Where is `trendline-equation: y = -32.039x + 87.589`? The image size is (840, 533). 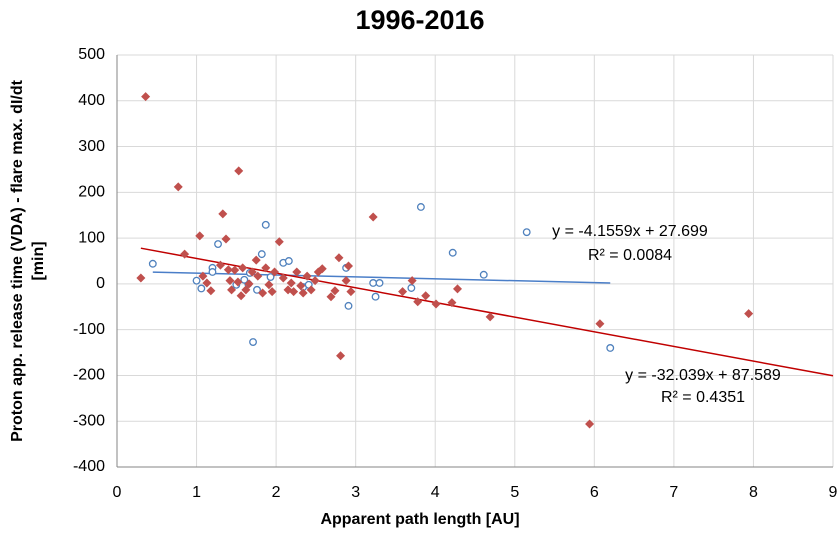
trendline-equation: y = -32.039x + 87.589 is located at coordinates (703, 375).